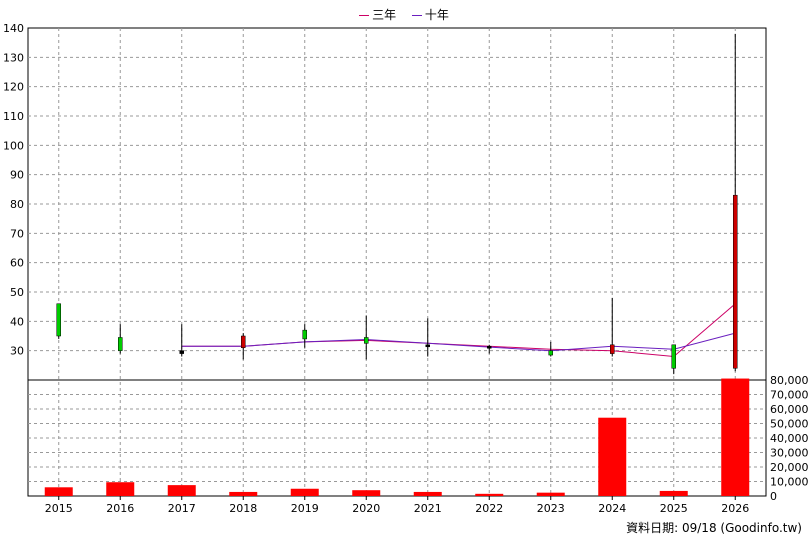 The width and height of the screenshot is (808, 540). I want to click on price-tick-label: 110, so click(13, 116).